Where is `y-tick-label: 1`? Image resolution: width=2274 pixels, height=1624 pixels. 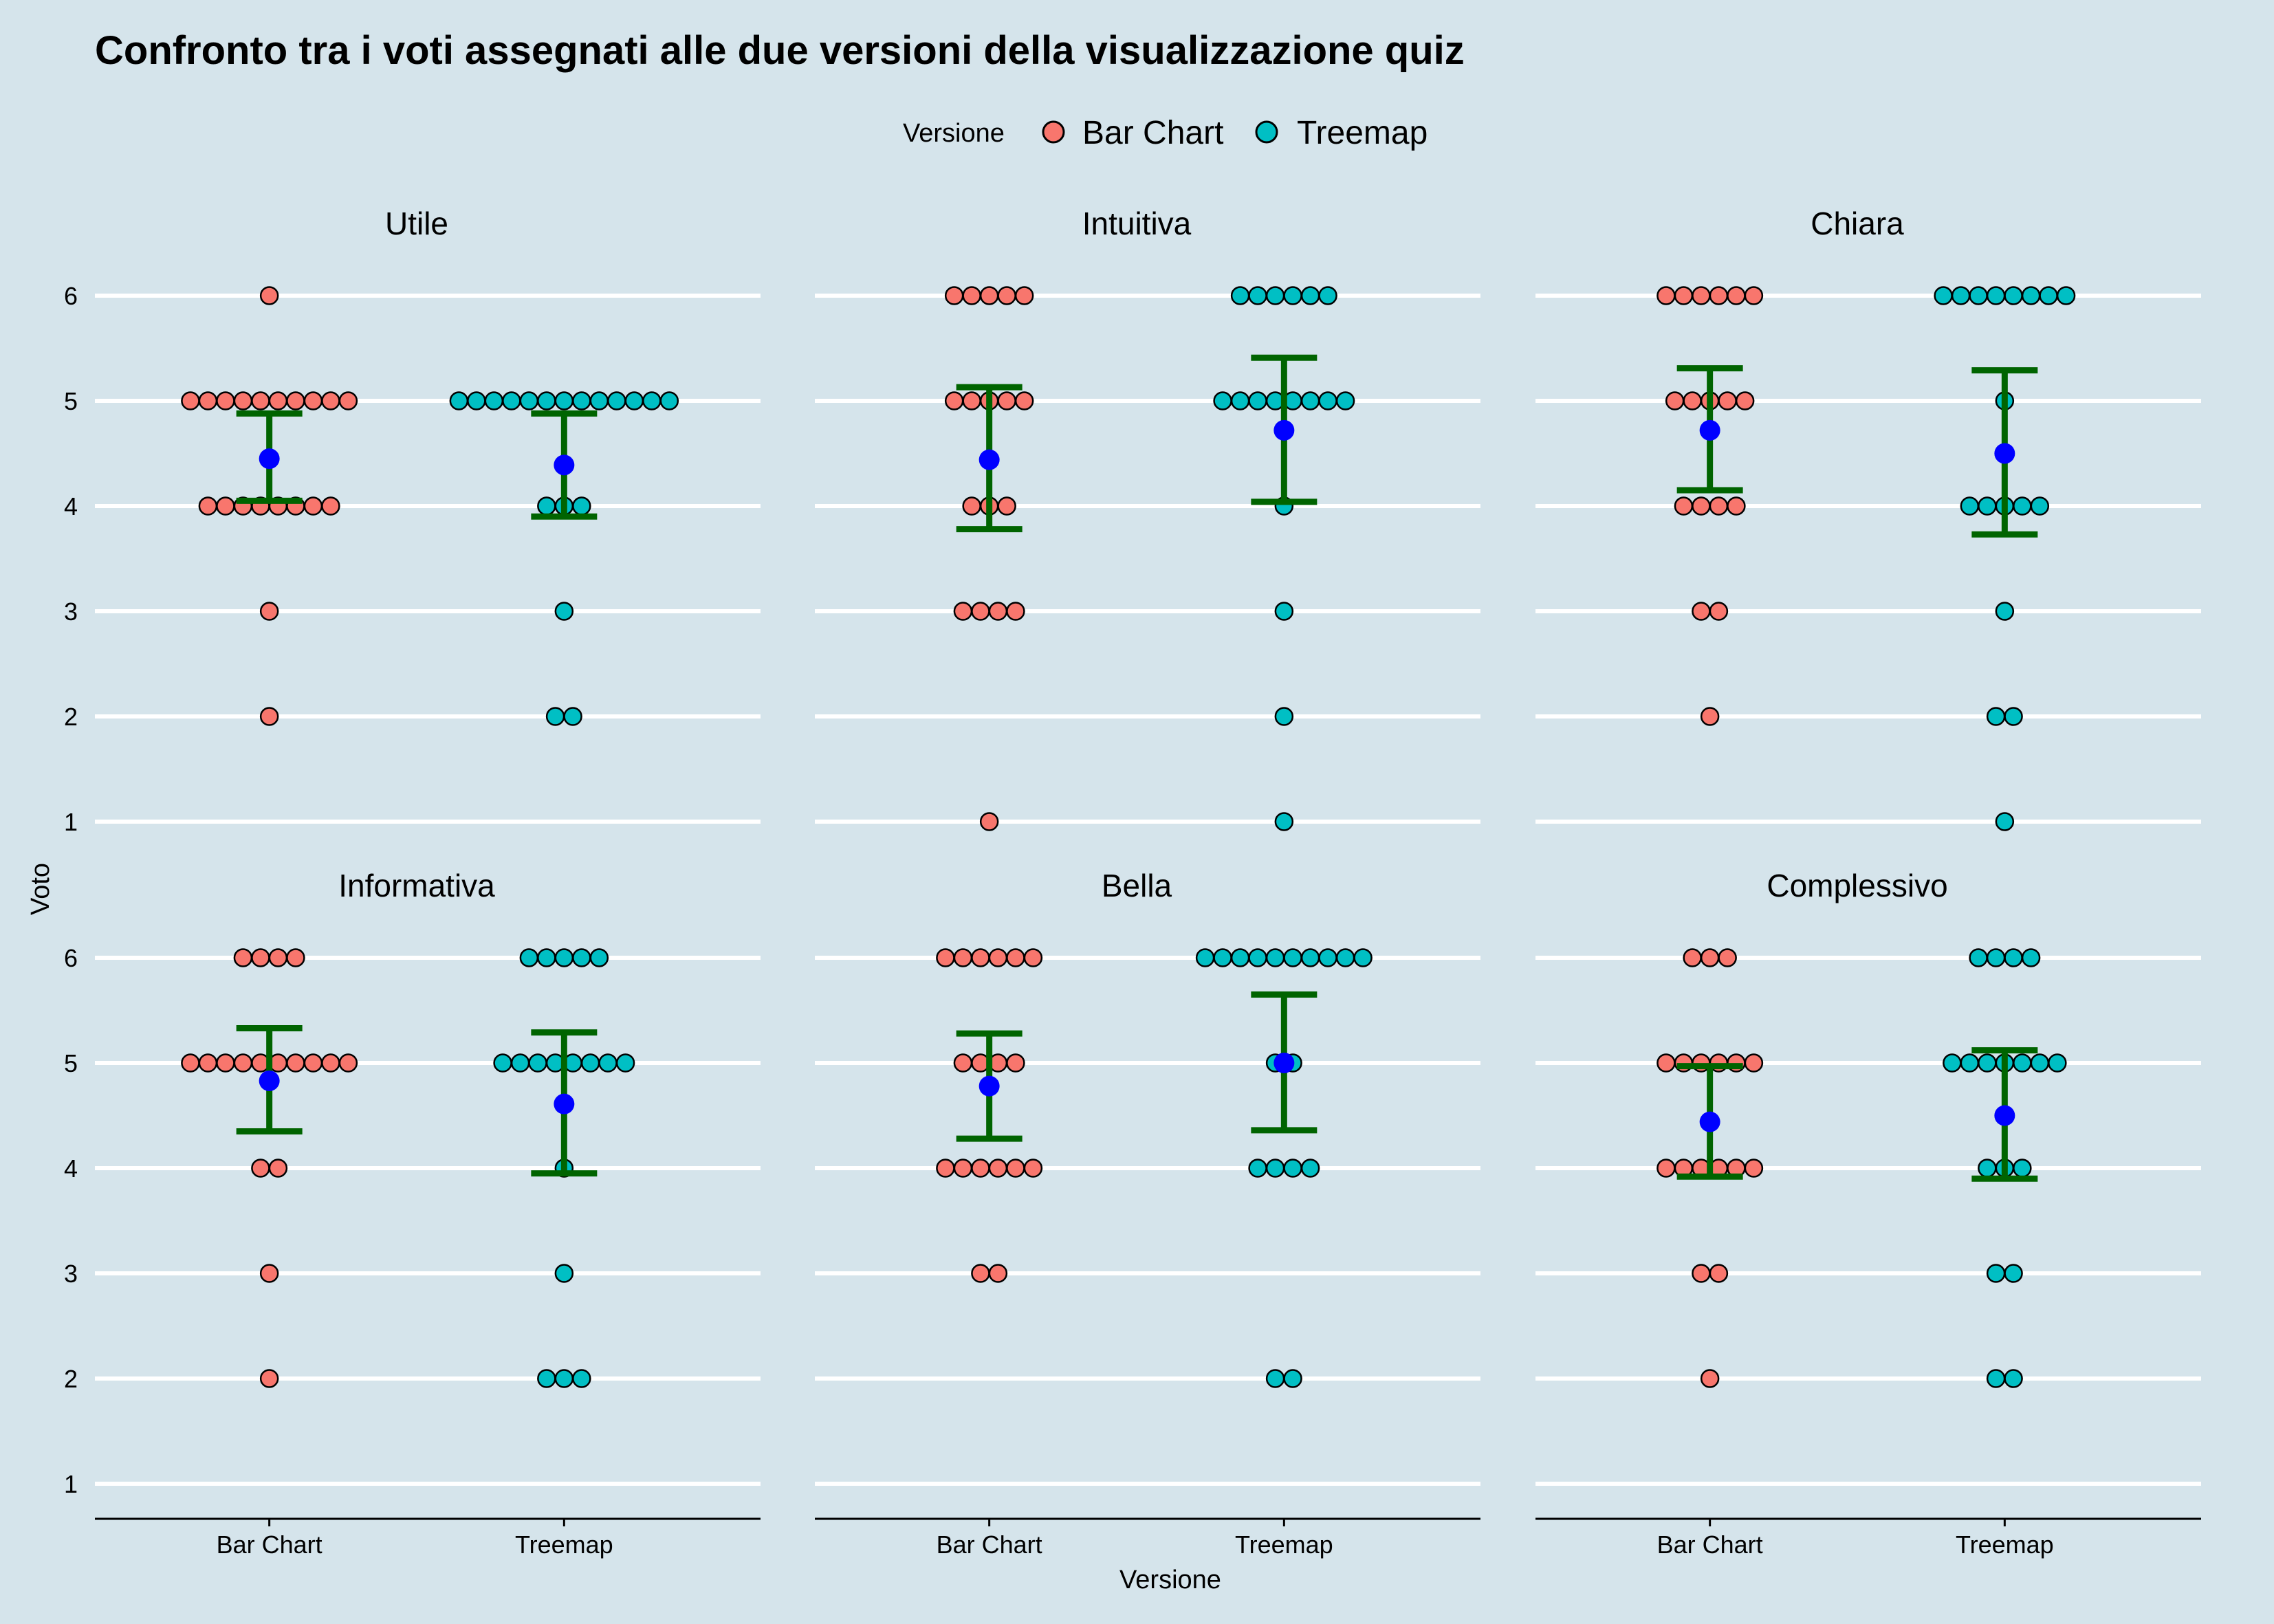 y-tick-label: 1 is located at coordinates (71, 822).